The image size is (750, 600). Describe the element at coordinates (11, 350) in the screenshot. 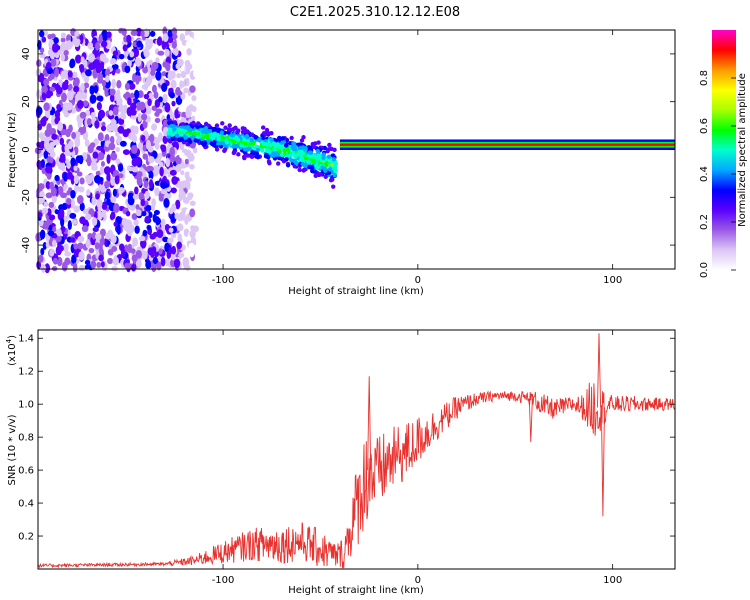

I see `snr-scale-label: (x104)` at that location.